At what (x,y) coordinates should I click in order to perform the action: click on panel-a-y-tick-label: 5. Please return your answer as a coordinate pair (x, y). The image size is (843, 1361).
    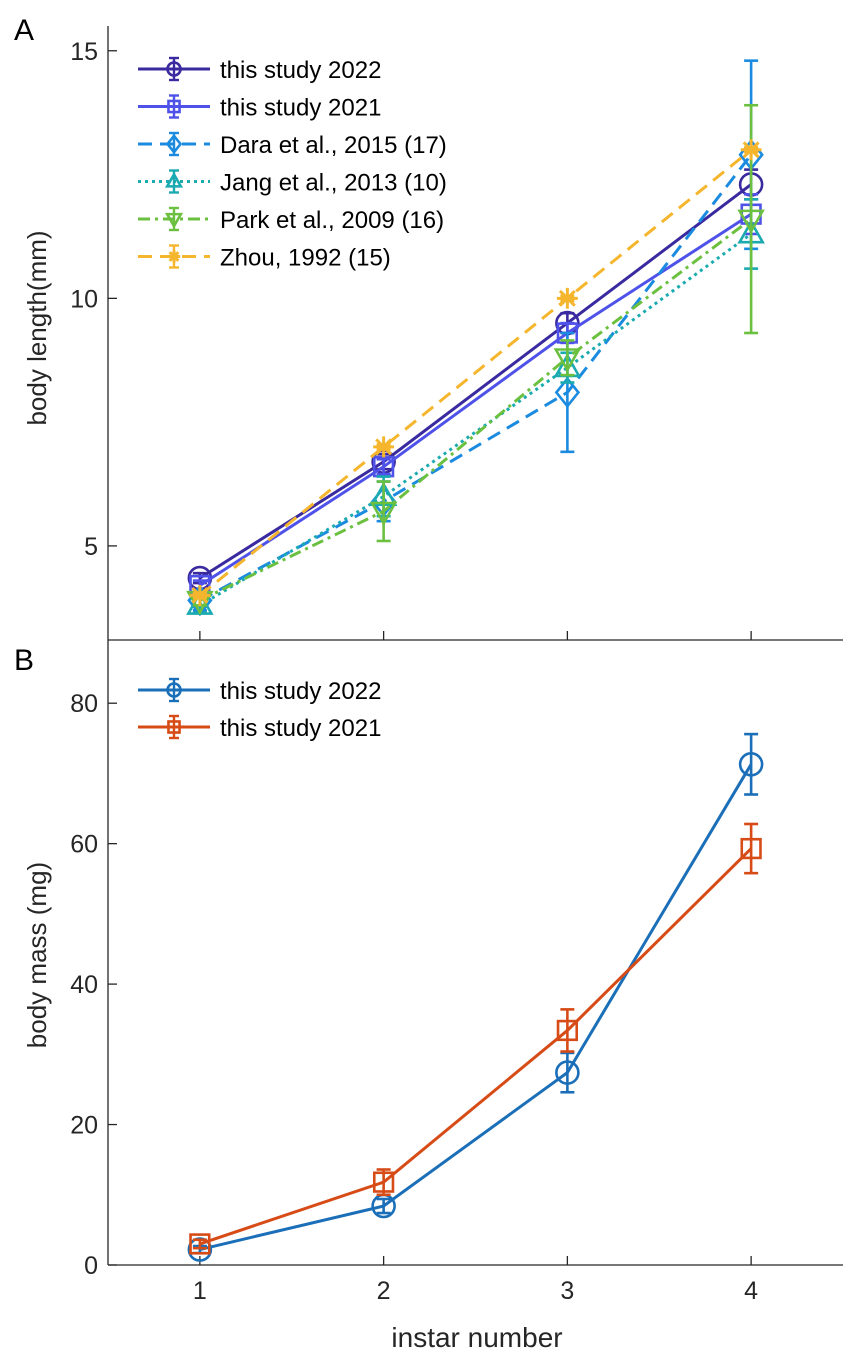
    Looking at the image, I should click on (91, 547).